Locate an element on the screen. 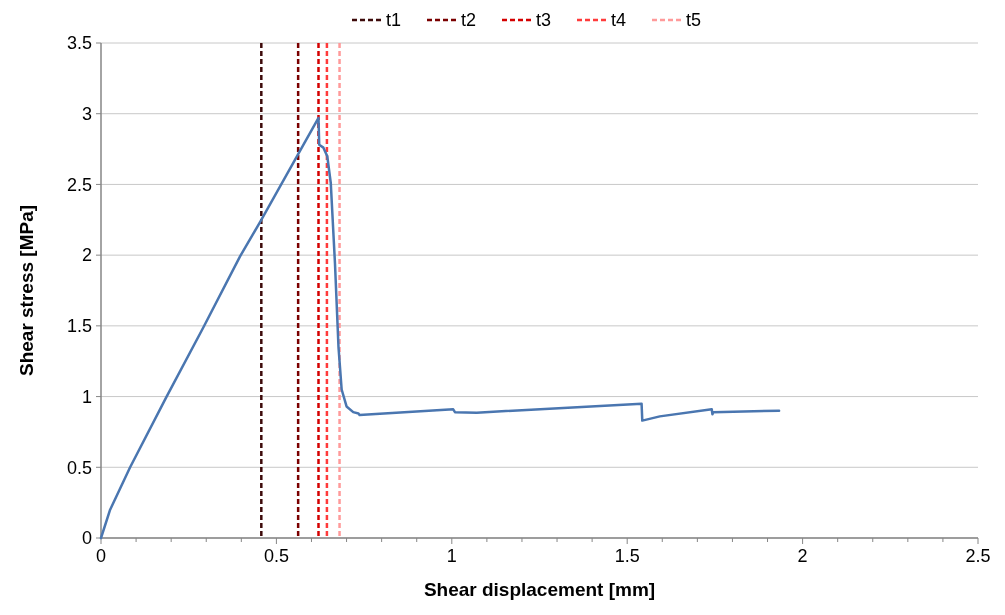 Image resolution: width=1005 pixels, height=615 pixels. x-tick-label: 0.5 is located at coordinates (276, 556).